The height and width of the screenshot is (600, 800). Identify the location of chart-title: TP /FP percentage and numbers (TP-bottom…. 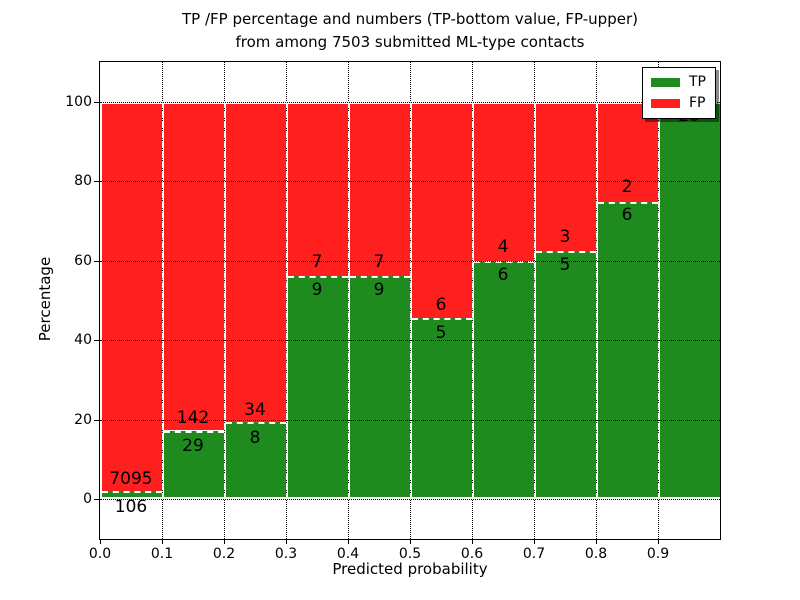
(410, 30).